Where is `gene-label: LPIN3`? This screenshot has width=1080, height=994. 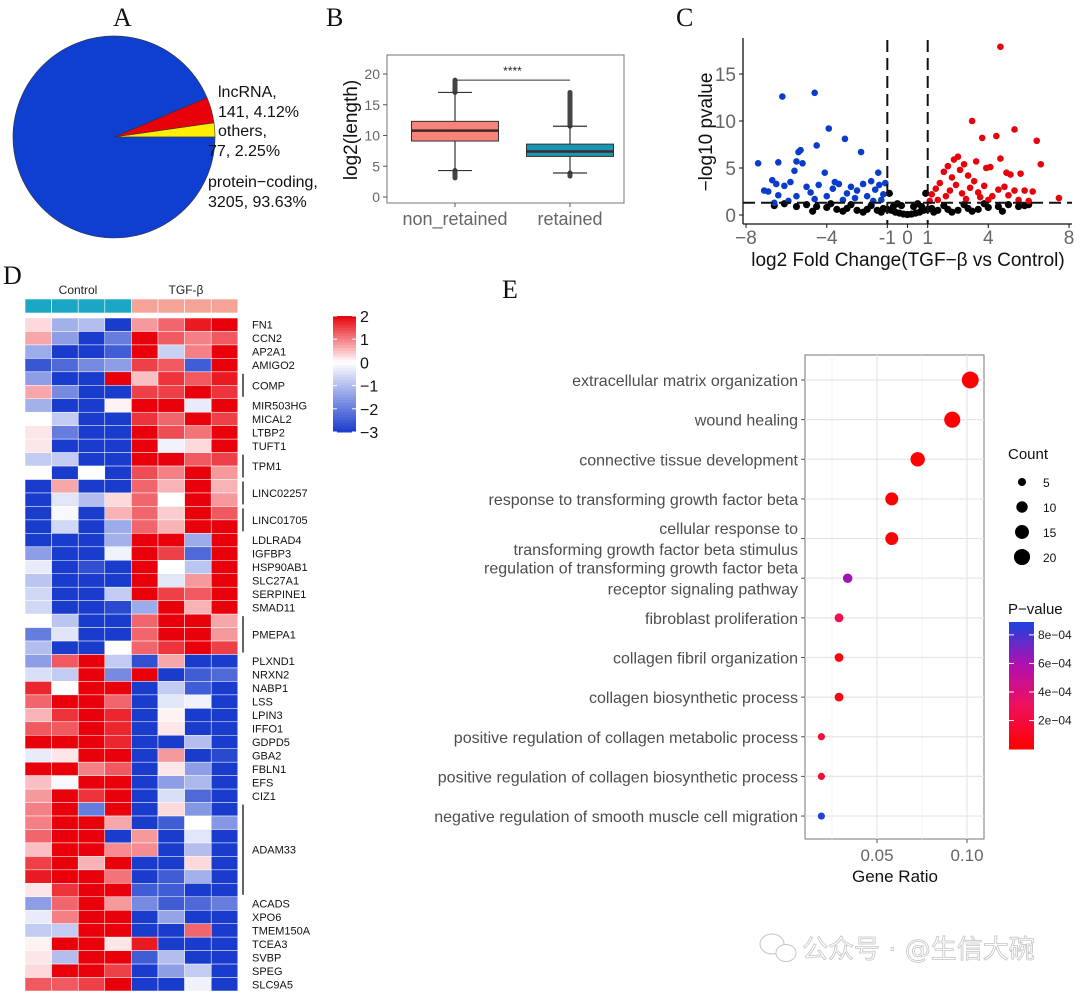 gene-label: LPIN3 is located at coordinates (267, 716).